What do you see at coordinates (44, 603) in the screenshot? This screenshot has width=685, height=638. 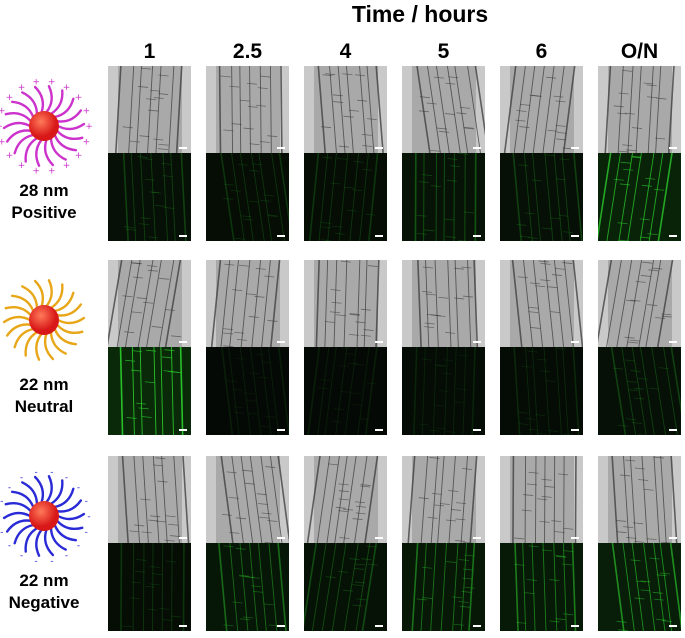 I see `particle-charge-label: Negative` at bounding box center [44, 603].